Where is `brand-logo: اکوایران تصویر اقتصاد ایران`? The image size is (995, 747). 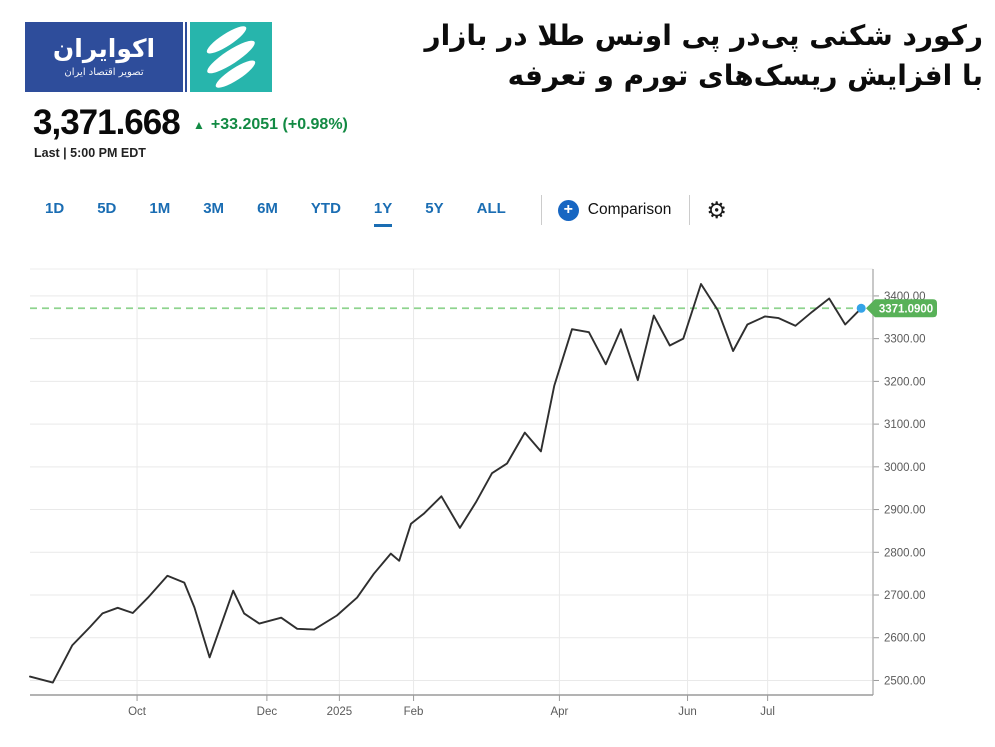 brand-logo: اکوایران تصویر اقتصاد ایران is located at coordinates (148, 57).